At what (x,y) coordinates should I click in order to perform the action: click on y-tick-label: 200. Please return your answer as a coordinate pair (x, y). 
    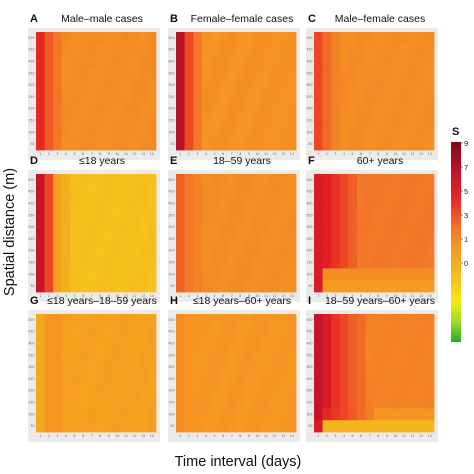
    Looking at the image, I should click on (171, 391).